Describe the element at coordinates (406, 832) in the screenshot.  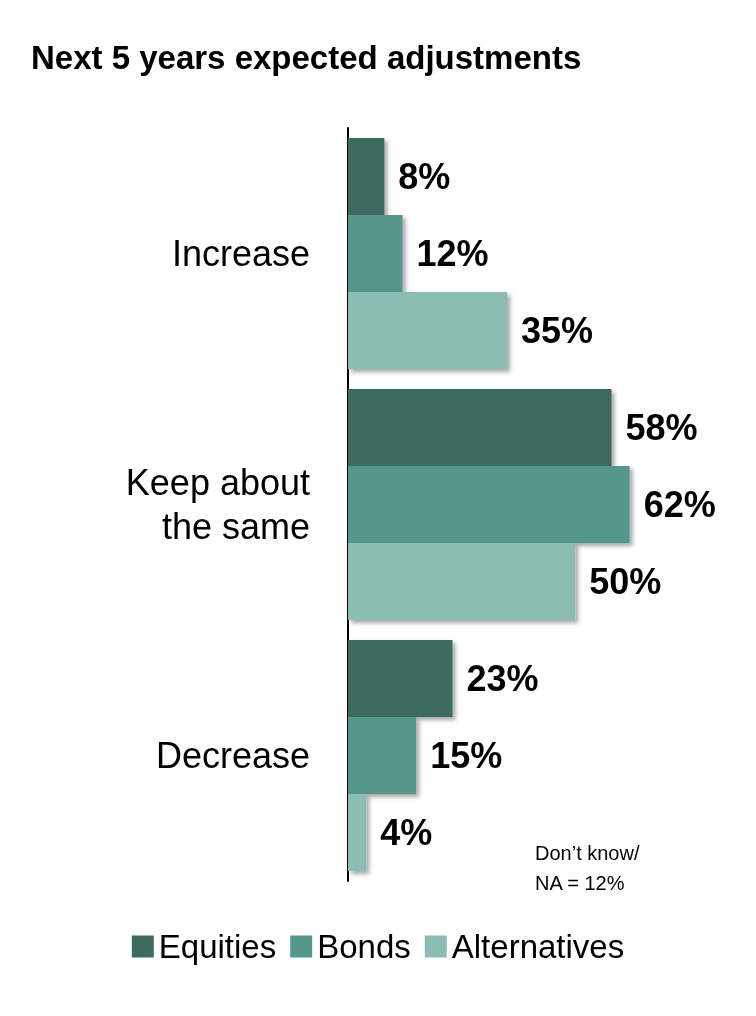
I see `data-label: 4%` at that location.